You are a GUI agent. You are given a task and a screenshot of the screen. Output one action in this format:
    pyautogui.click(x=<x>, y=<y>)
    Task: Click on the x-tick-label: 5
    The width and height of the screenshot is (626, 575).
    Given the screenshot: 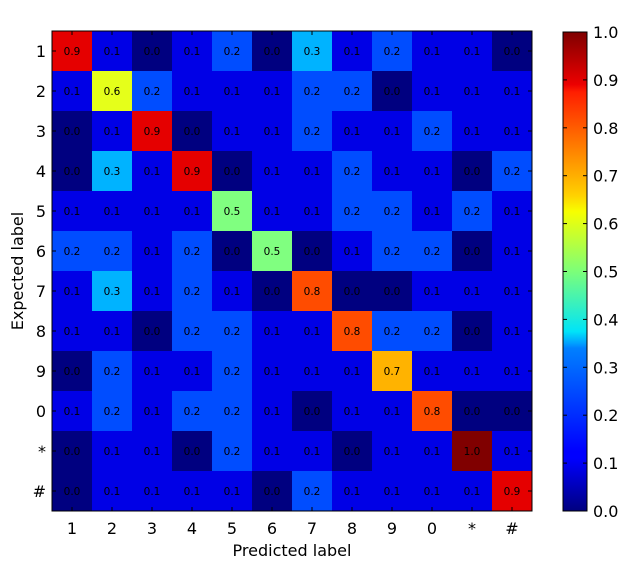 What is the action you would take?
    pyautogui.click(x=232, y=528)
    